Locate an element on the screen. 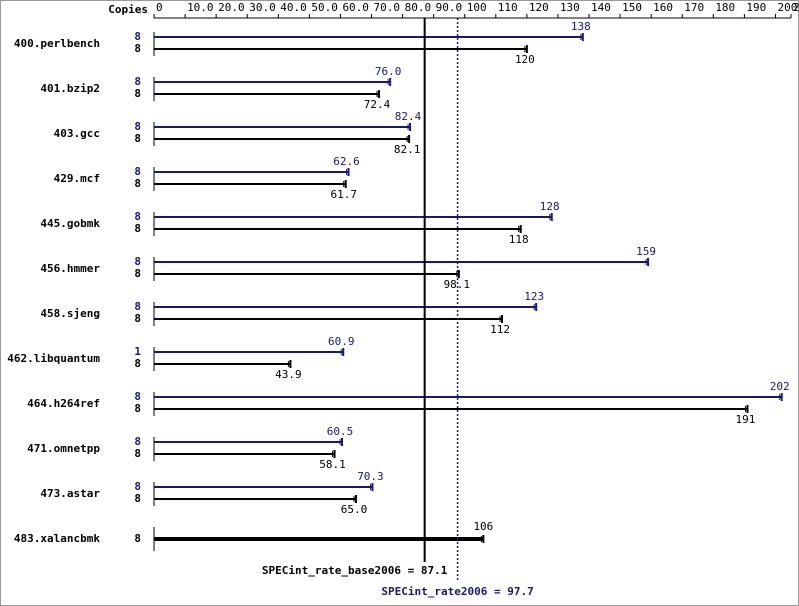 The height and width of the screenshot is (606, 799). x-tick-label: 70.0 is located at coordinates (387, 7).